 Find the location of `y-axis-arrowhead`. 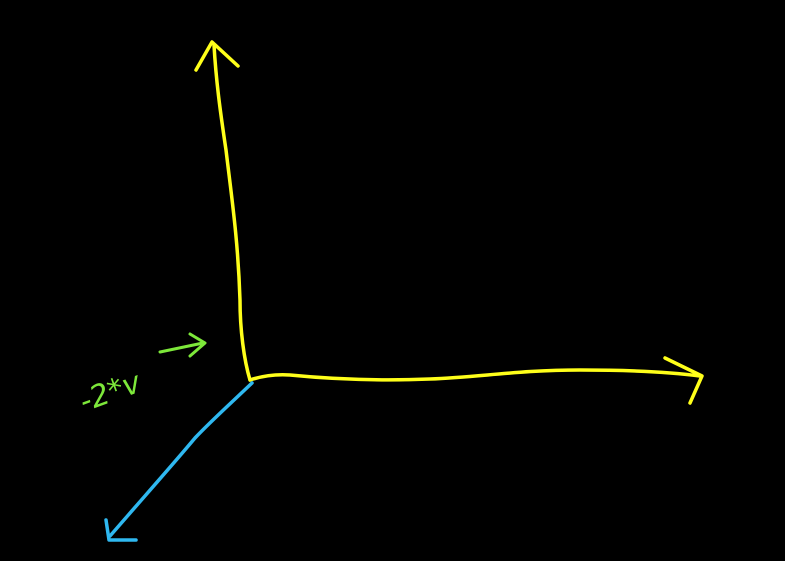

y-axis-arrowhead is located at coordinates (217, 56).